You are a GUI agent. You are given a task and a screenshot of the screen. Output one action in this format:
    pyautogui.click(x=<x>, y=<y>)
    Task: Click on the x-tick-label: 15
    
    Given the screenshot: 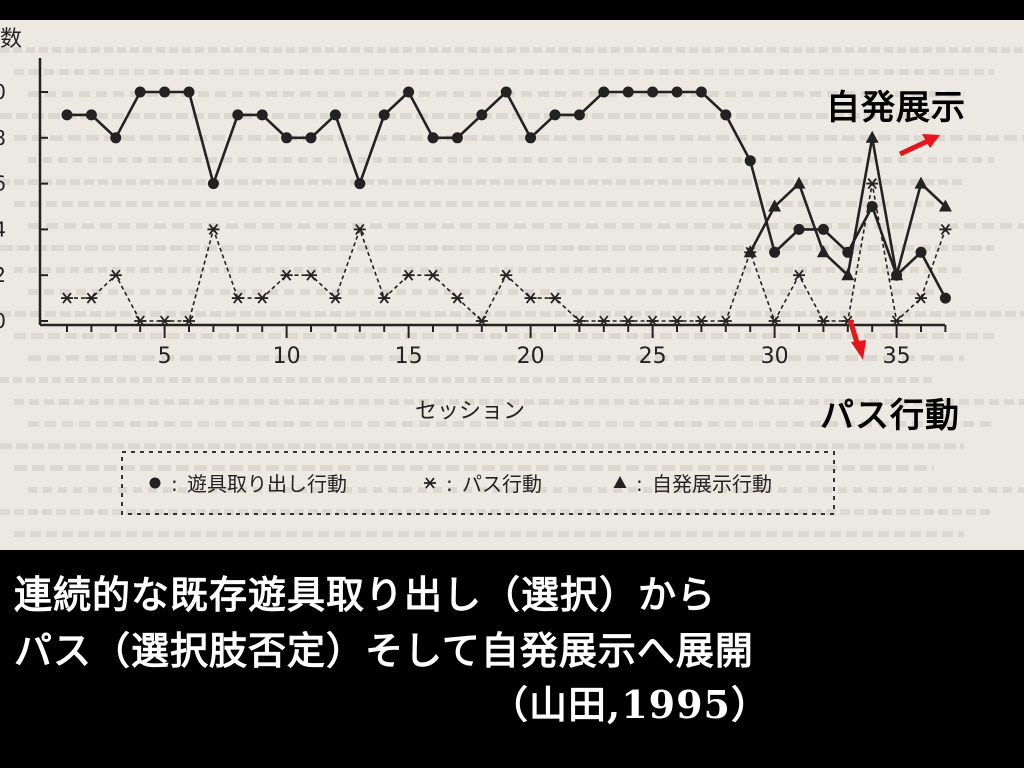 What is the action you would take?
    pyautogui.click(x=409, y=356)
    